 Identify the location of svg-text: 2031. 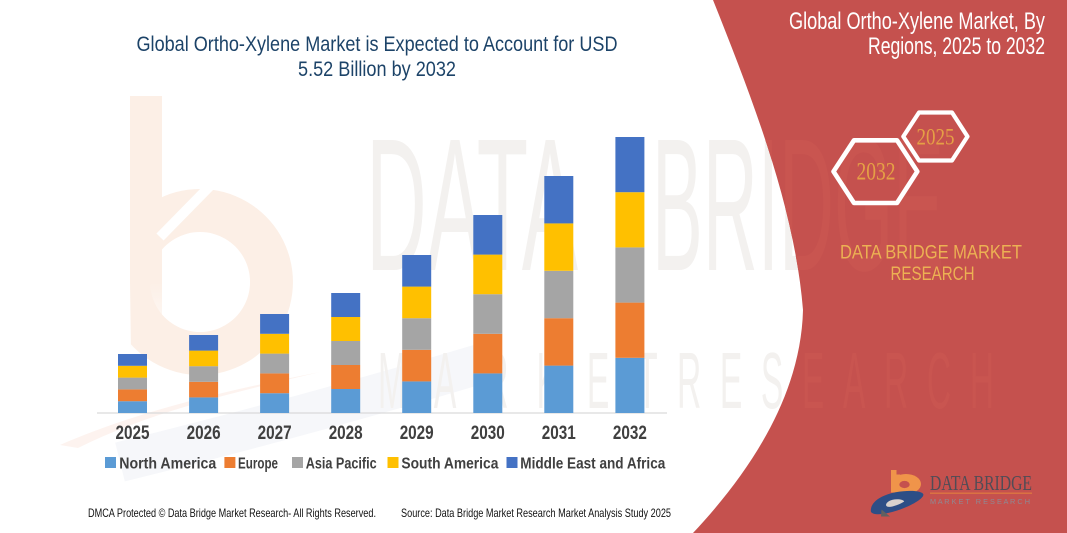
(559, 433).